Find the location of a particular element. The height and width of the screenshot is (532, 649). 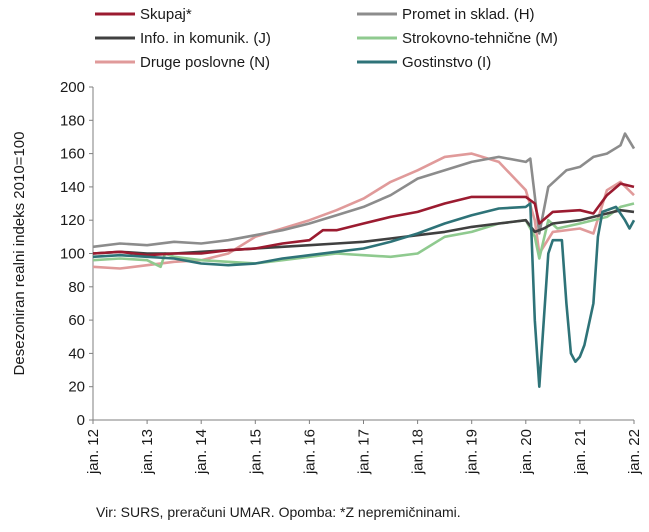

x-tick-label: jan. 15 is located at coordinates (255, 452).